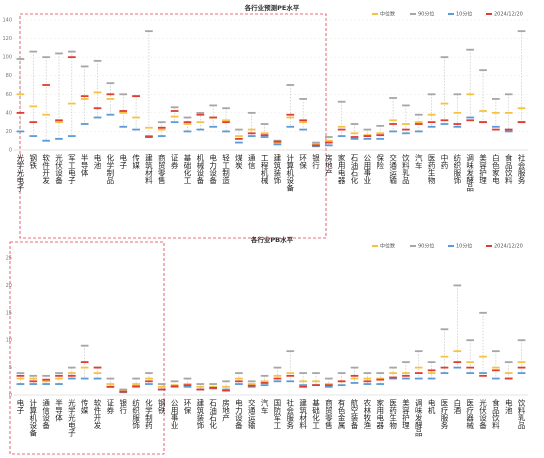  I want to click on x-tick-label: 社会服务, so click(521, 169).